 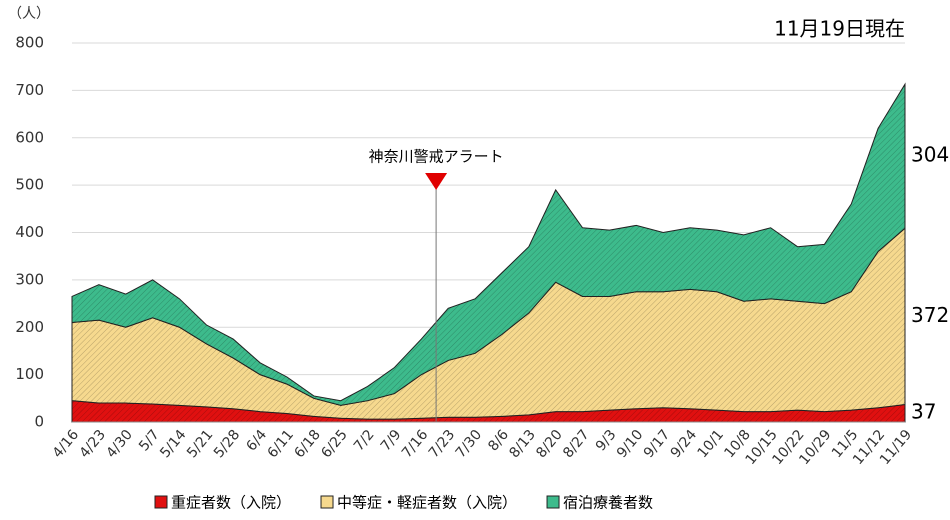 What do you see at coordinates (334, 444) in the screenshot?
I see `x-tick-label: 6/25` at bounding box center [334, 444].